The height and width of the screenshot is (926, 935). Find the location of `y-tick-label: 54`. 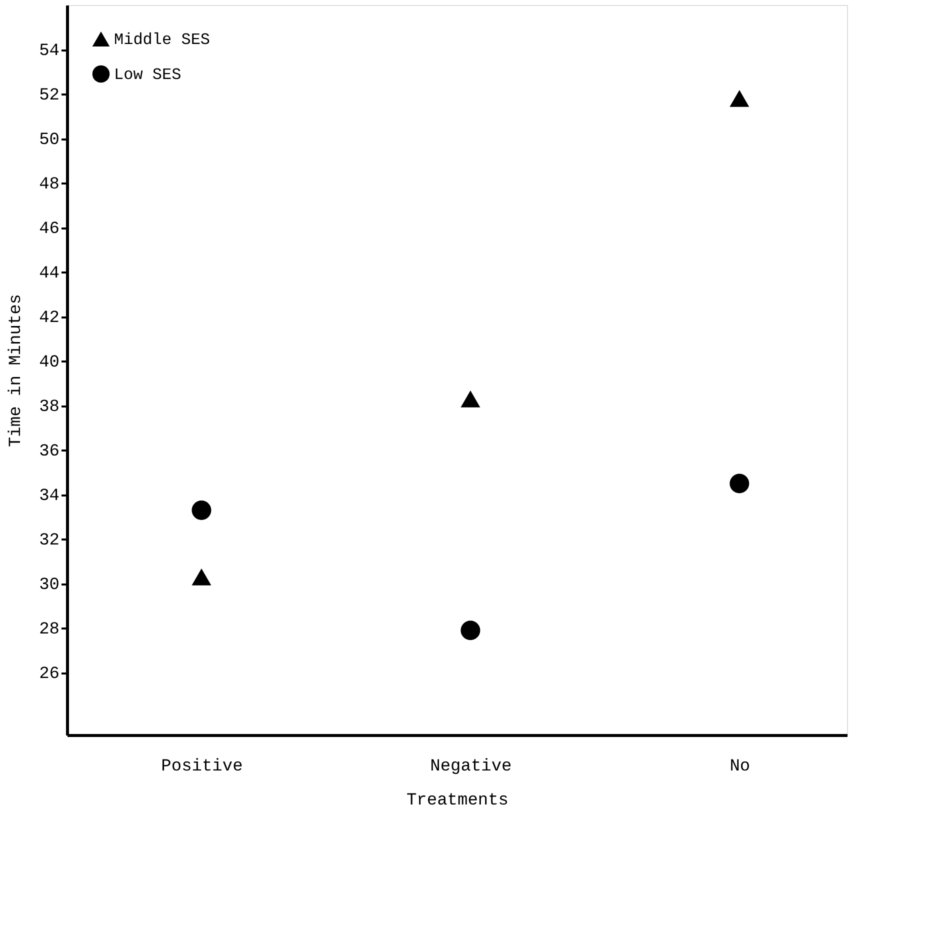

y-tick-label: 54 is located at coordinates (49, 52).